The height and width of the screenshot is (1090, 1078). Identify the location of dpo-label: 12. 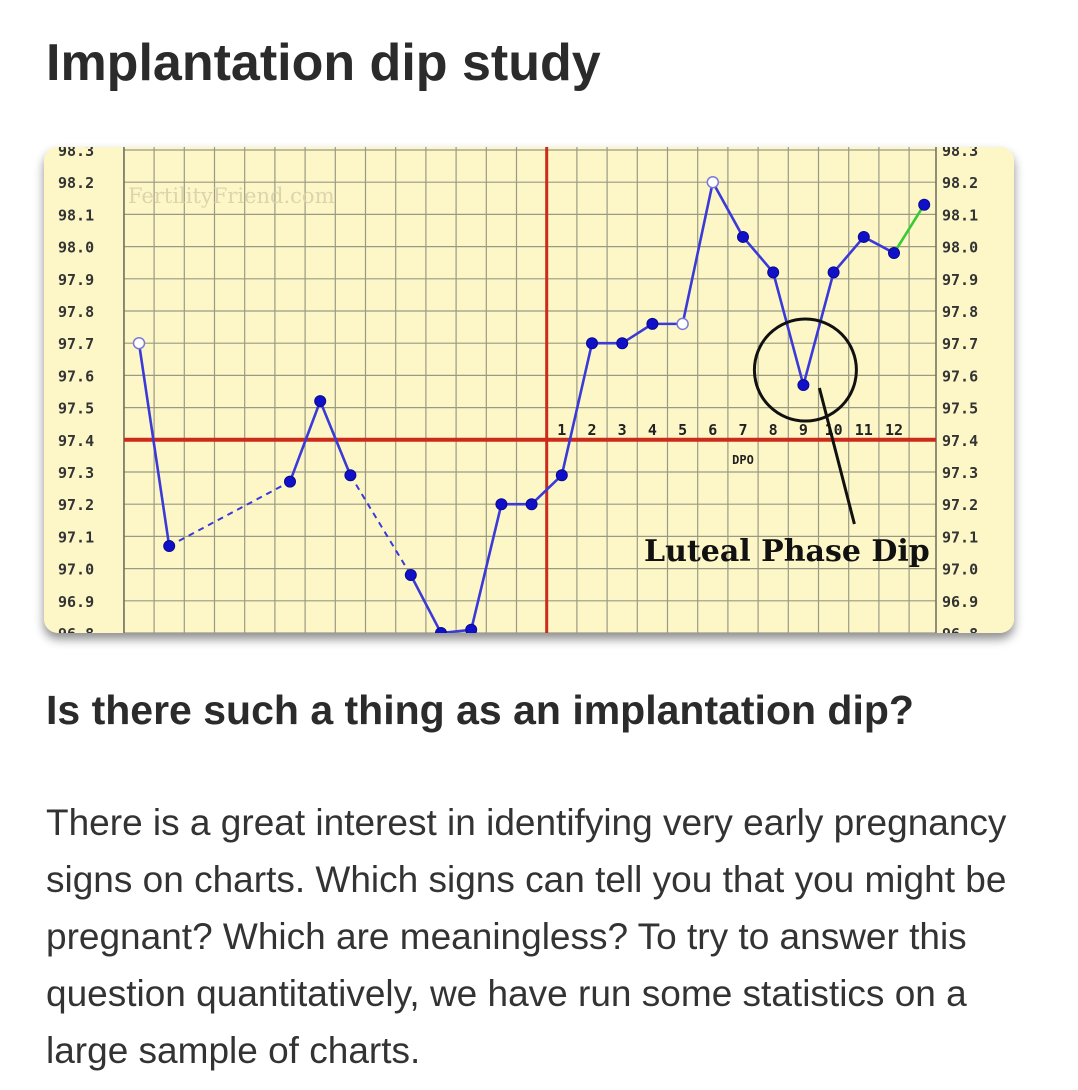
(894, 430).